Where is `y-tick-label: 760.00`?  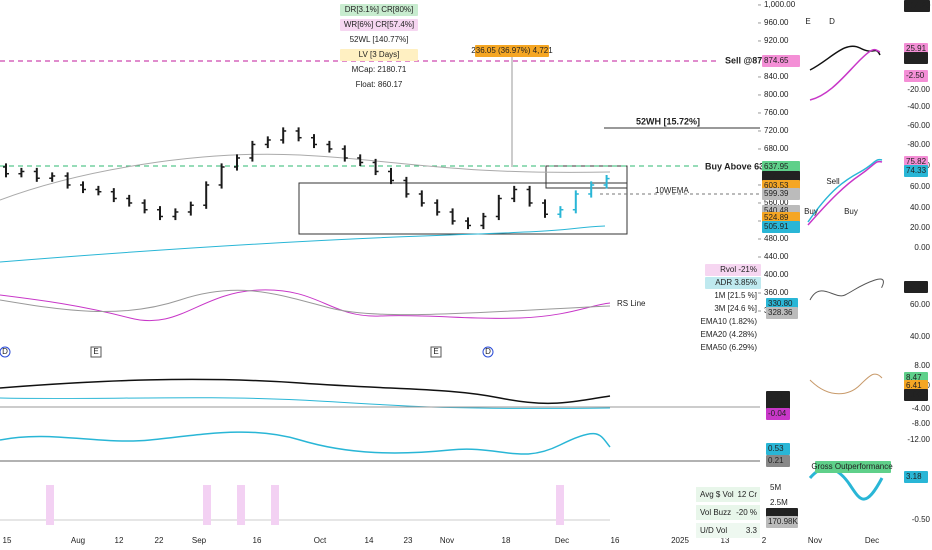 y-tick-label: 760.00 is located at coordinates (776, 112).